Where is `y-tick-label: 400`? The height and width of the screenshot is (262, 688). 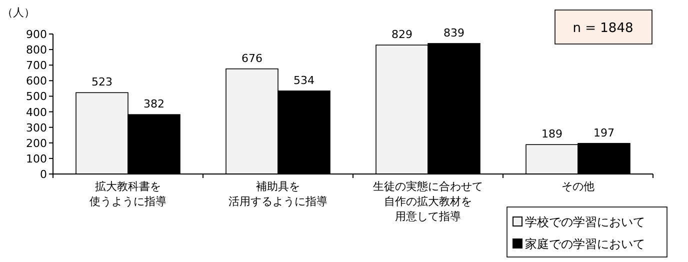 y-tick-label: 400 is located at coordinates (36, 112).